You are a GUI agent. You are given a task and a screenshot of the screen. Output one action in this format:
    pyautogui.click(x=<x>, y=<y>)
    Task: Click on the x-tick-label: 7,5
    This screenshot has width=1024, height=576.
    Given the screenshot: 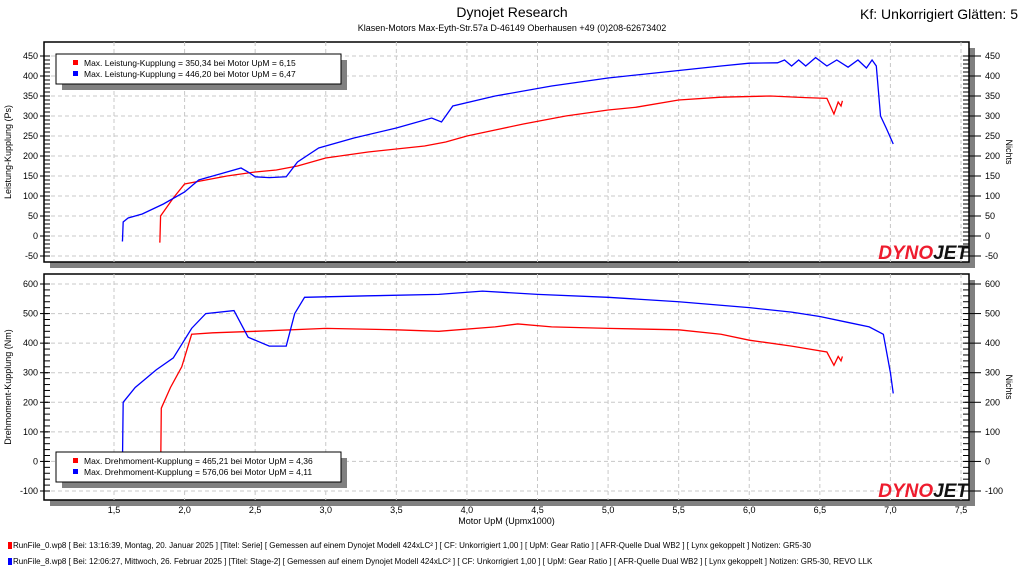 What is the action you would take?
    pyautogui.click(x=961, y=510)
    